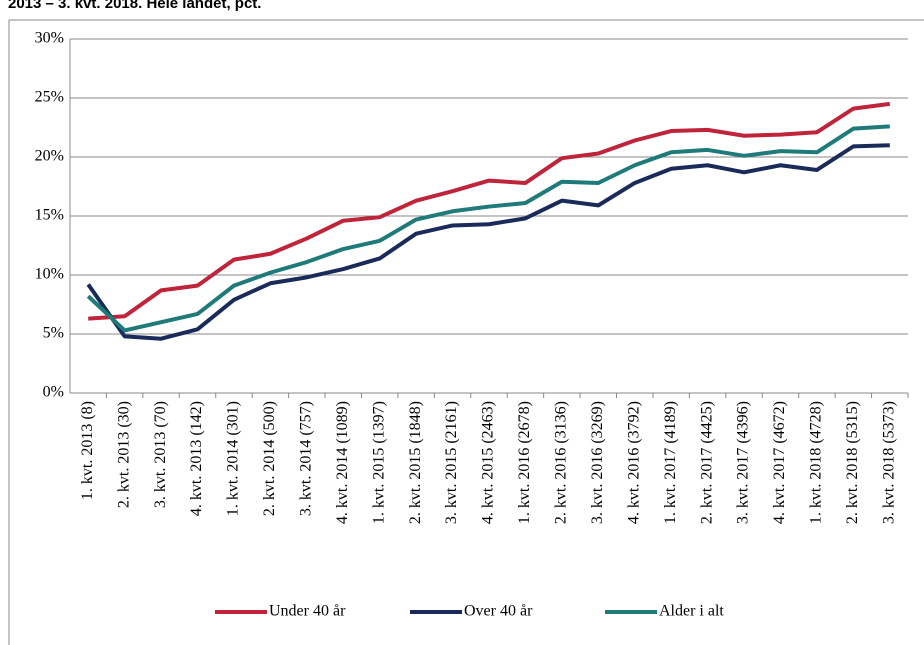 This screenshot has height=645, width=924. What do you see at coordinates (342, 462) in the screenshot?
I see `x-tick-label: 4. kvt. 2014 (1089)` at bounding box center [342, 462].